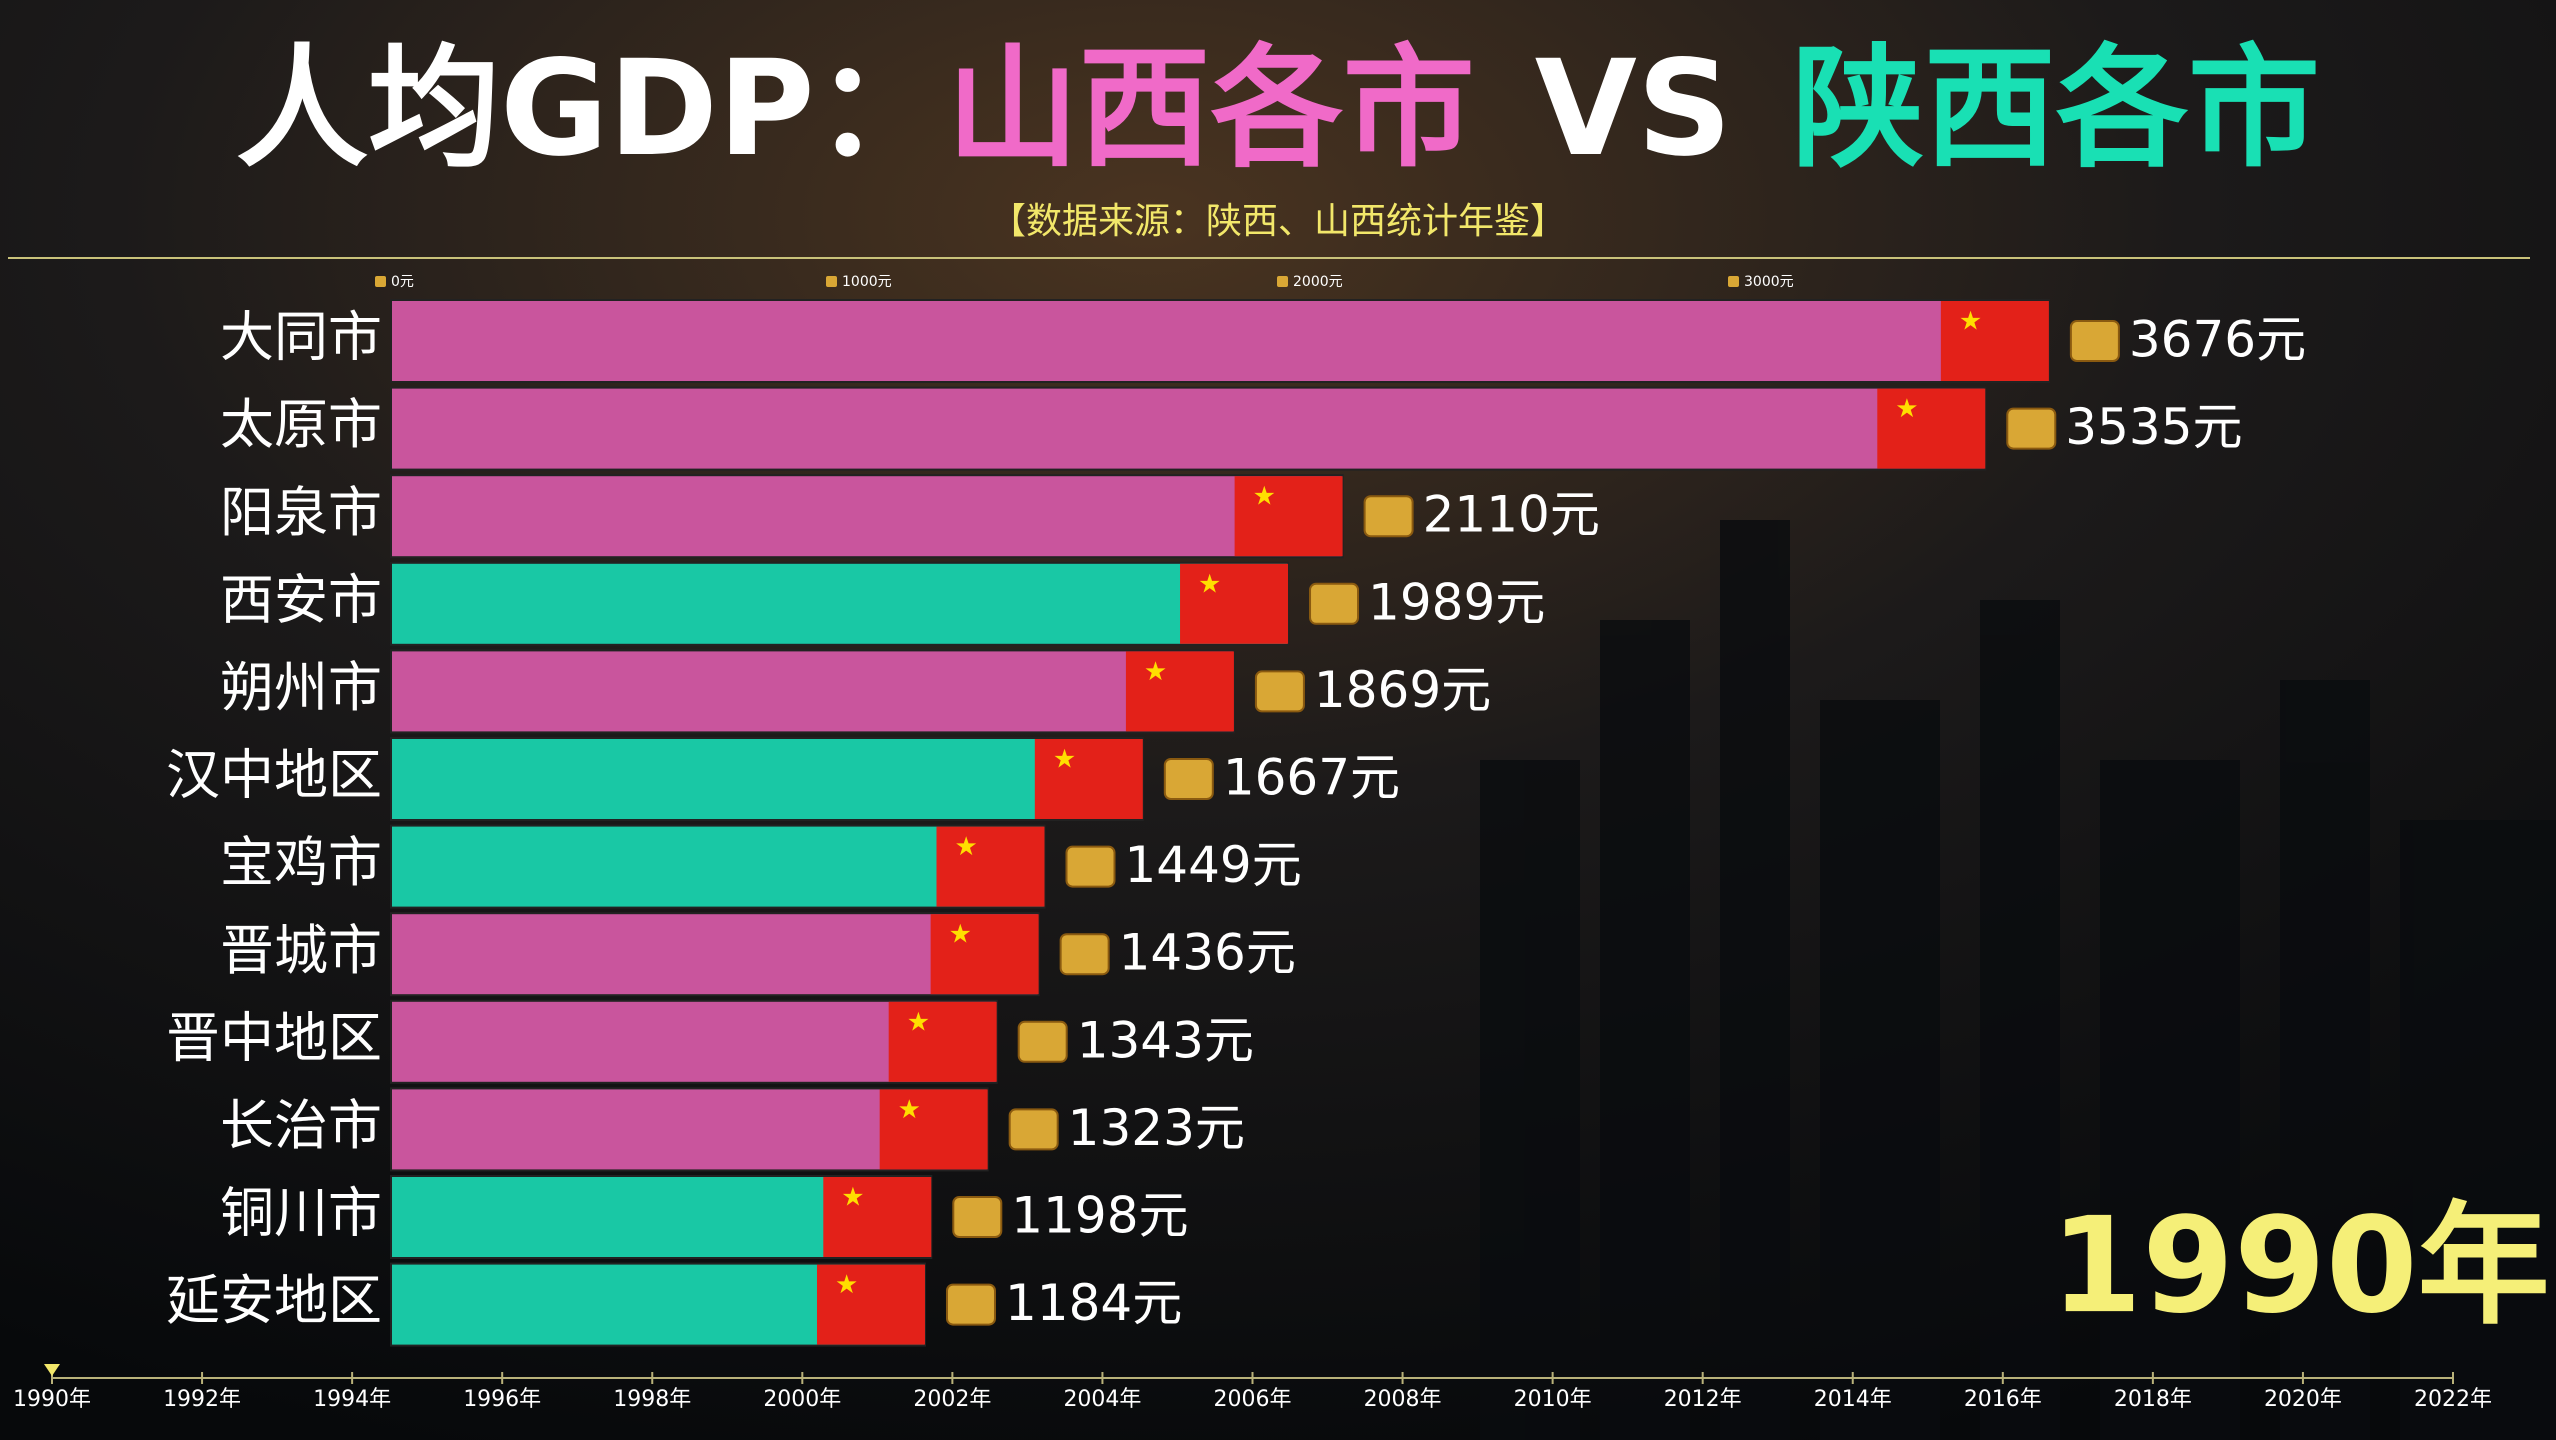  Describe the element at coordinates (1769, 282) in the screenshot. I see `x-tick-label: 3000元` at that location.